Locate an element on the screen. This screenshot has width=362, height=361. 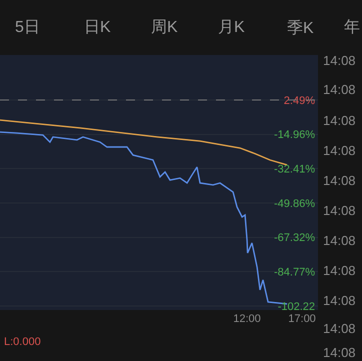
x-tick-label: 12:00 is located at coordinates (247, 319).